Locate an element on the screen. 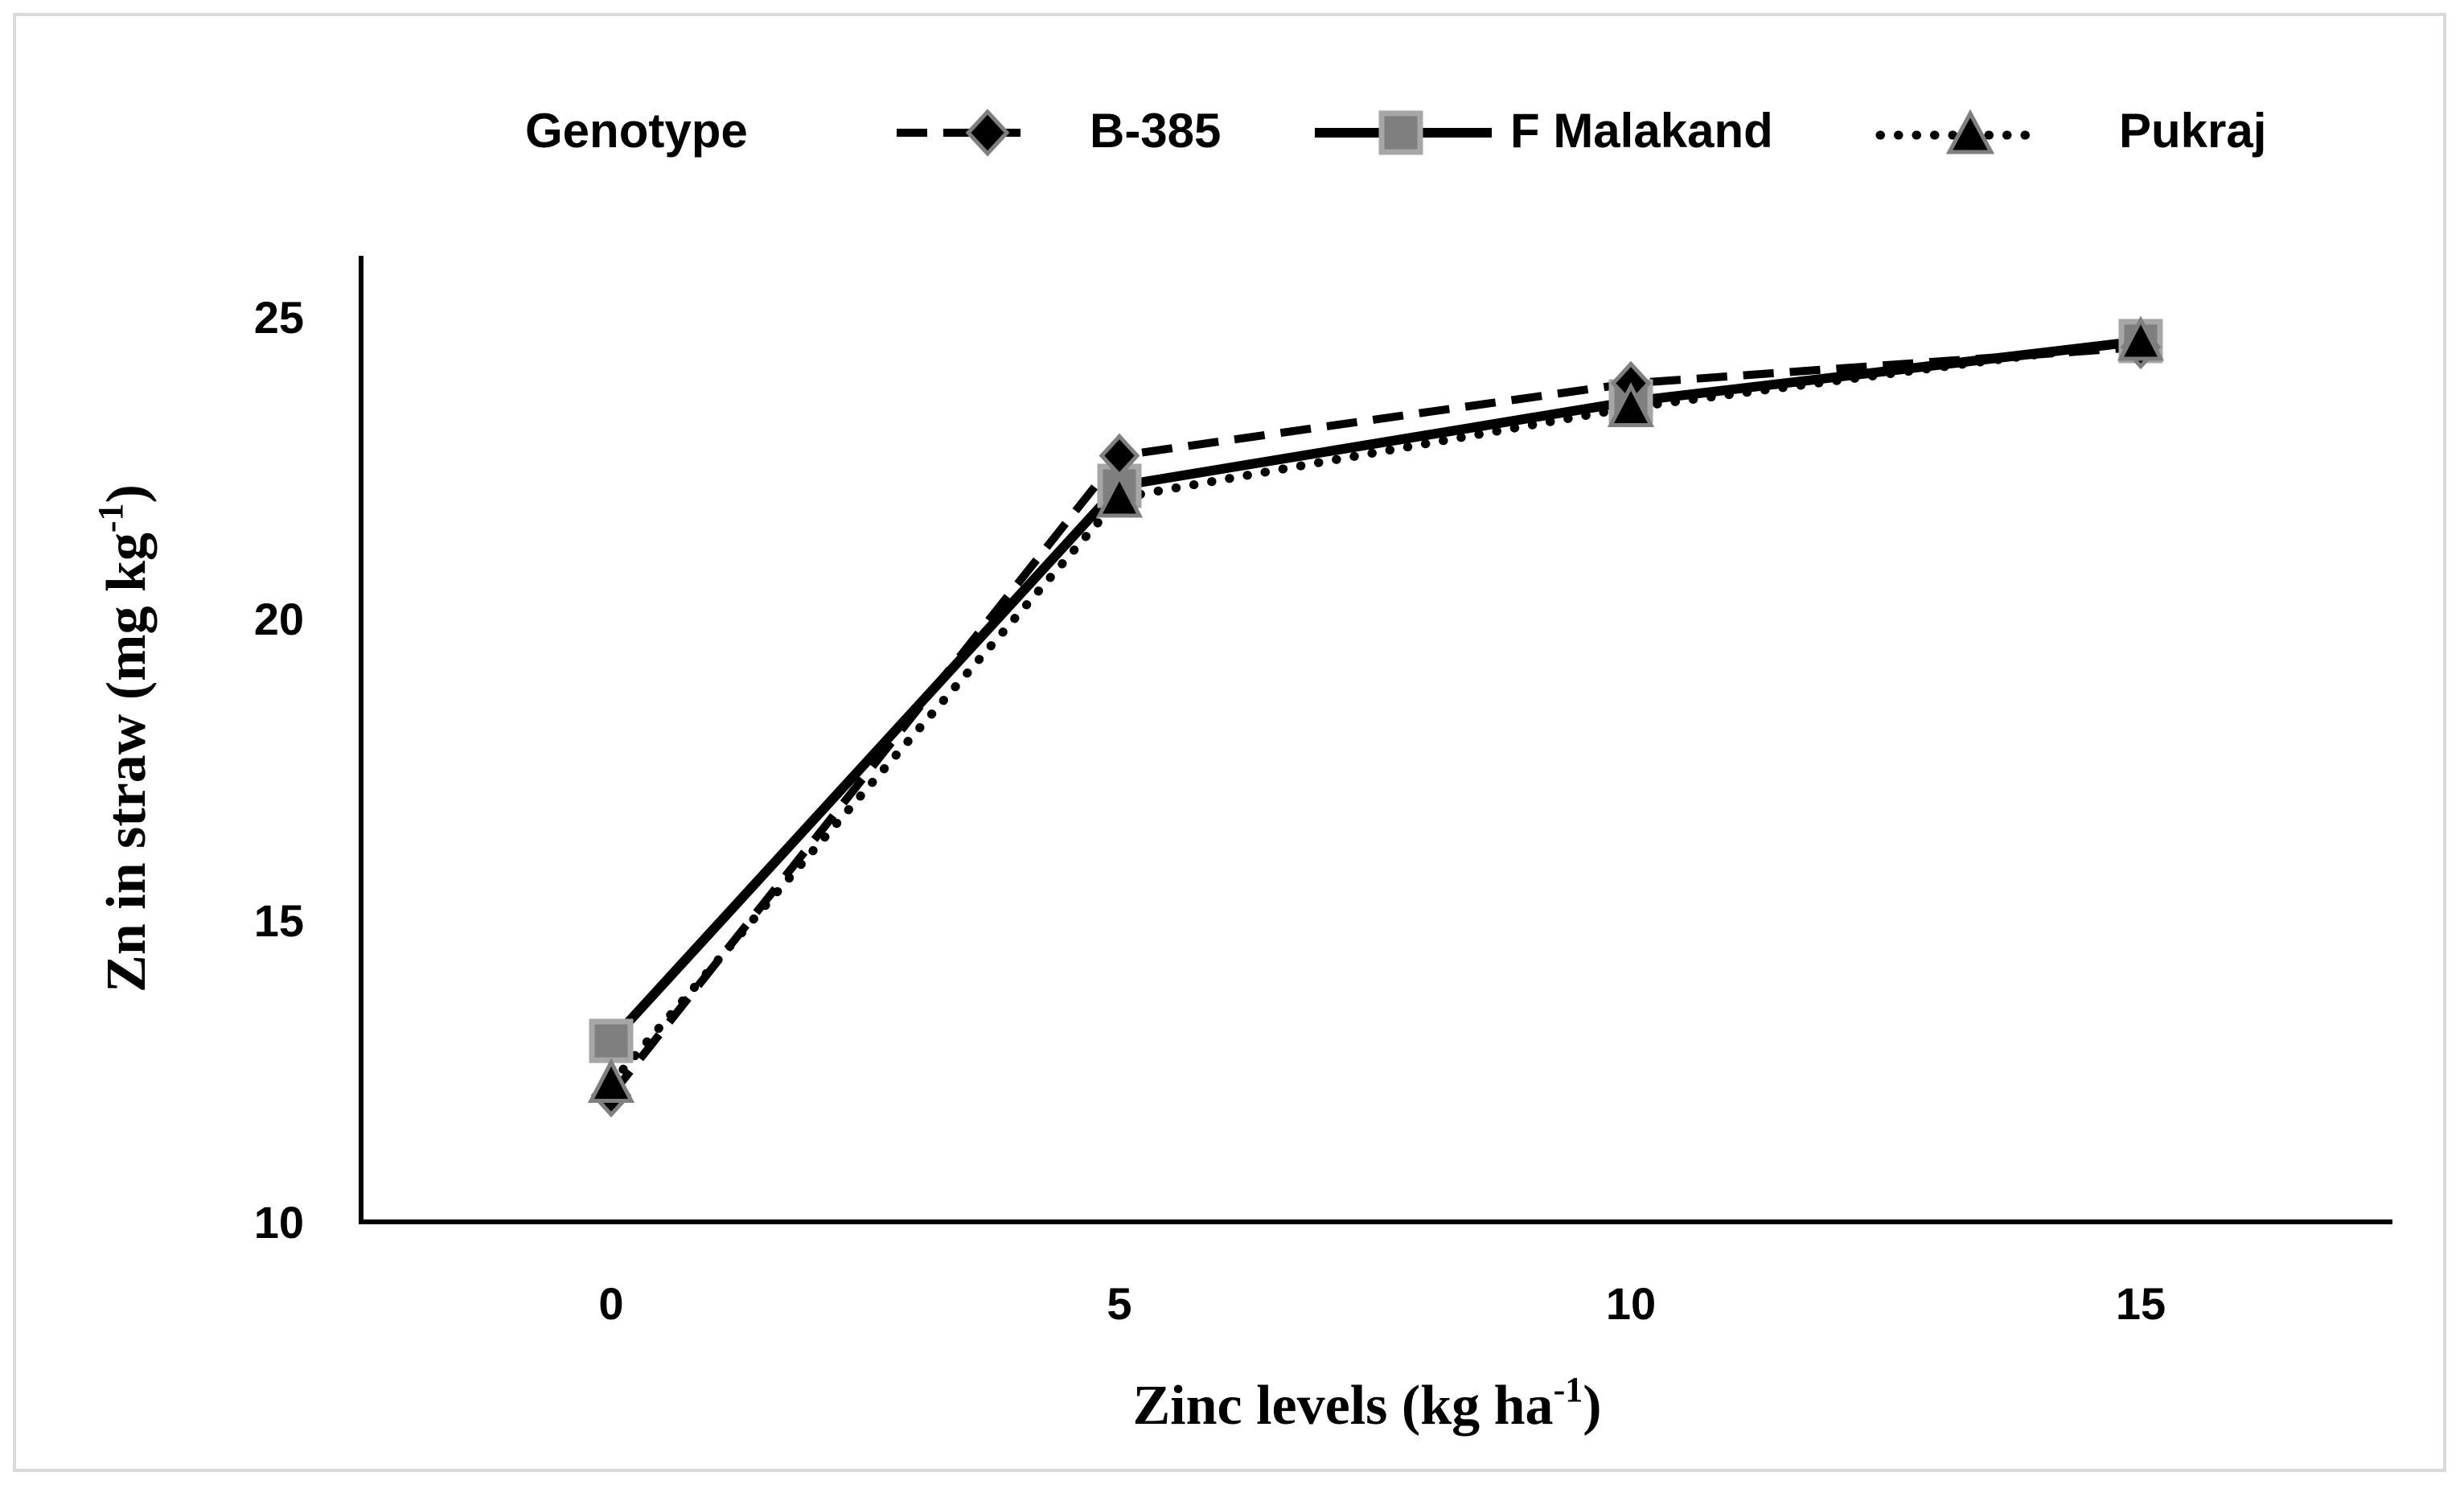 This screenshot has width=2464, height=1501. x-tick-label-0: 0 is located at coordinates (610, 1304).